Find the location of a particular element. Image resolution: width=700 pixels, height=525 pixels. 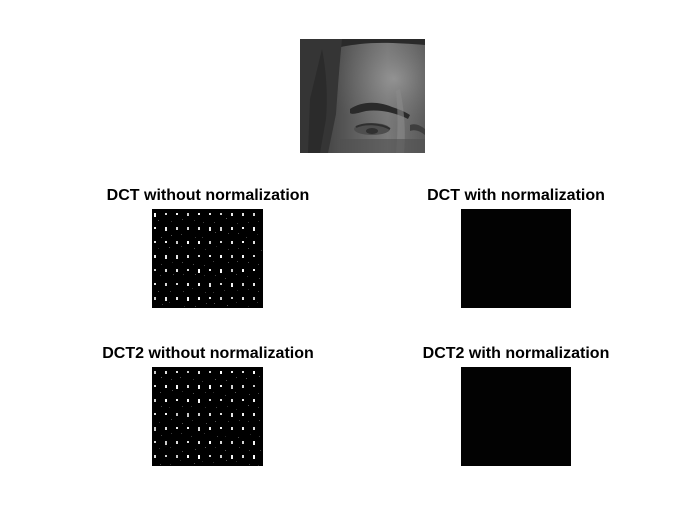

dct-coefficient-grid is located at coordinates (208, 260).